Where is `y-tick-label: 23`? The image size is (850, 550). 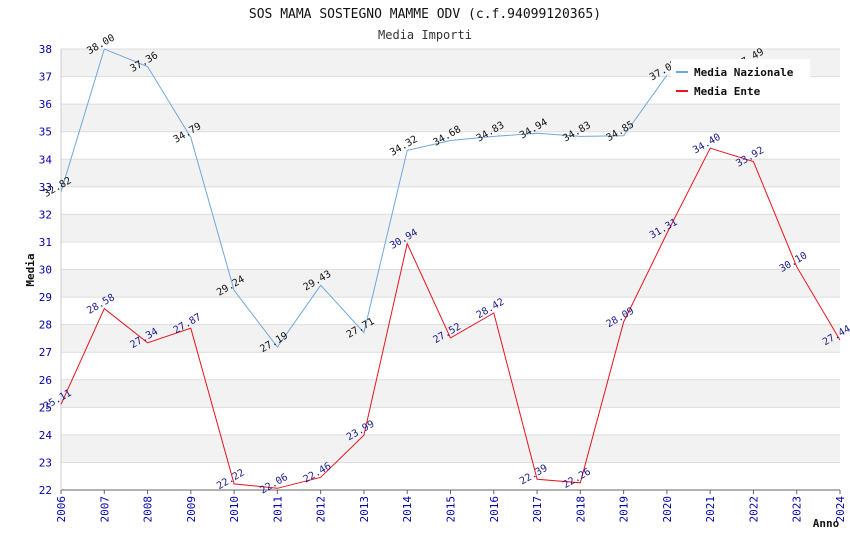
y-tick-label: 23 is located at coordinates (45, 462).